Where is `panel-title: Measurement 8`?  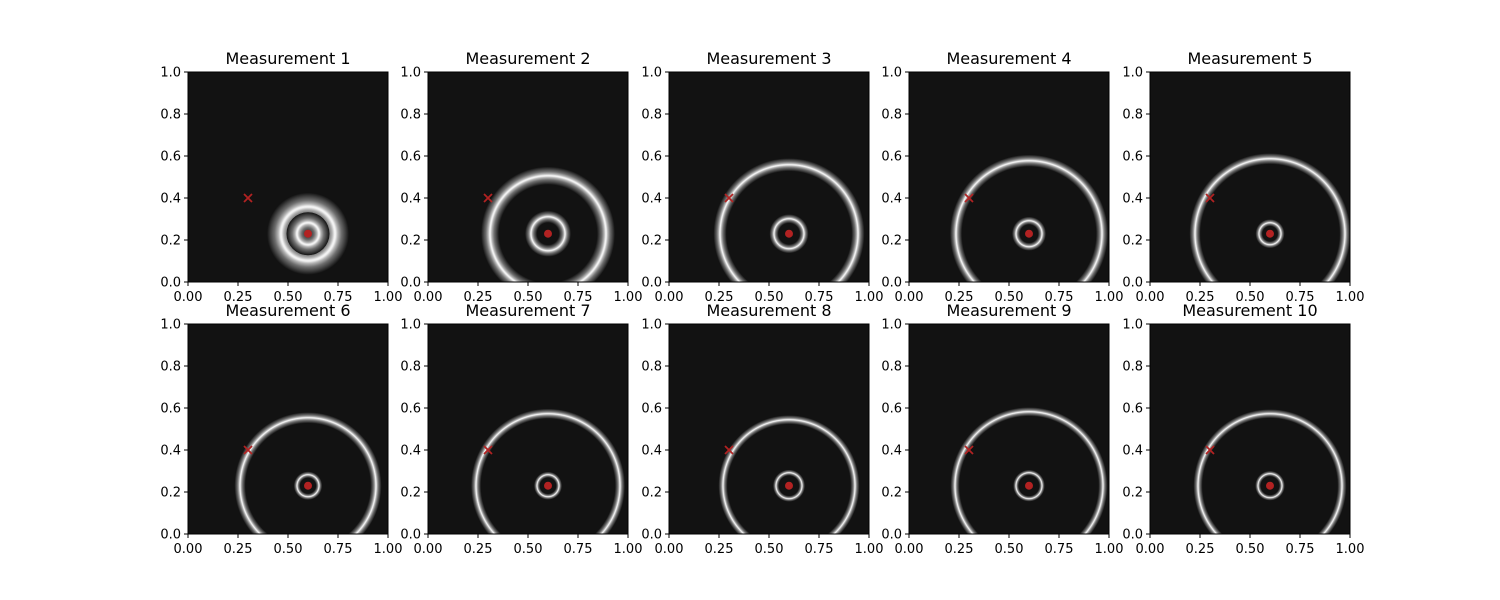
panel-title: Measurement 8 is located at coordinates (768, 310).